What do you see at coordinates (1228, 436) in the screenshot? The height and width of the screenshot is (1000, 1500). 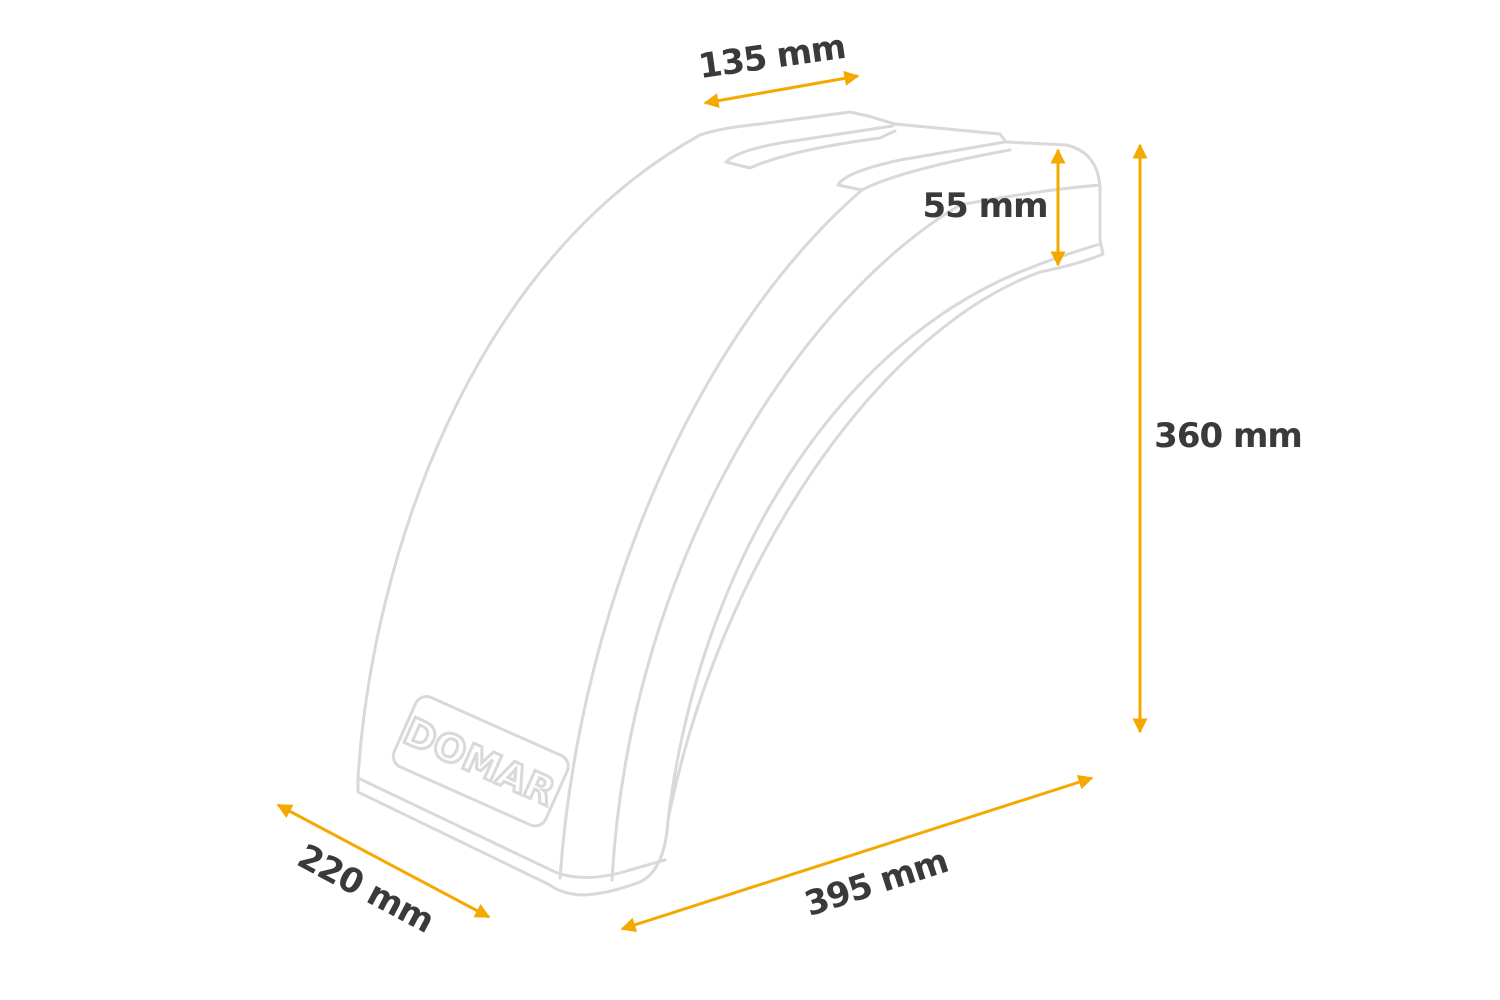 I see `label-height: 360 mm` at bounding box center [1228, 436].